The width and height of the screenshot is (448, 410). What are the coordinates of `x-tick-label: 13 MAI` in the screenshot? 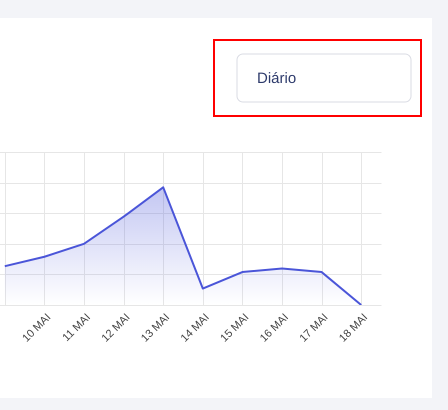 It's located at (155, 328).